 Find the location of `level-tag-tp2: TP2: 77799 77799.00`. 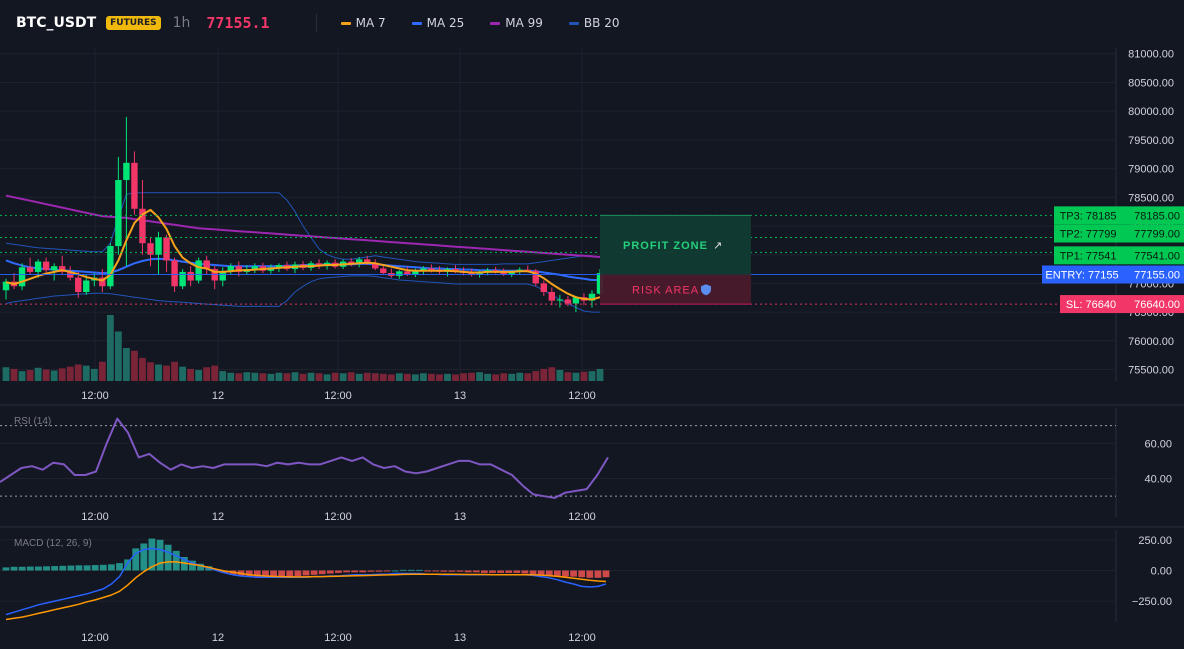

level-tag-tp2: TP2: 77799 77799.00 is located at coordinates (1119, 233).